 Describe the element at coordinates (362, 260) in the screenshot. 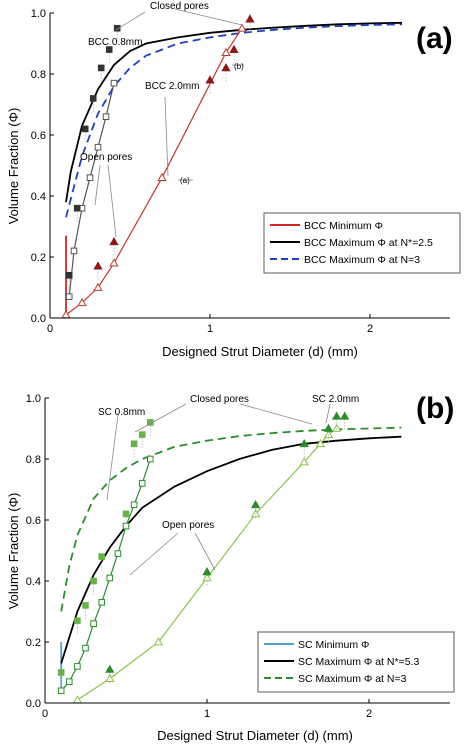

I see `legend-entry: BCC Maximum Φ at N=3` at that location.